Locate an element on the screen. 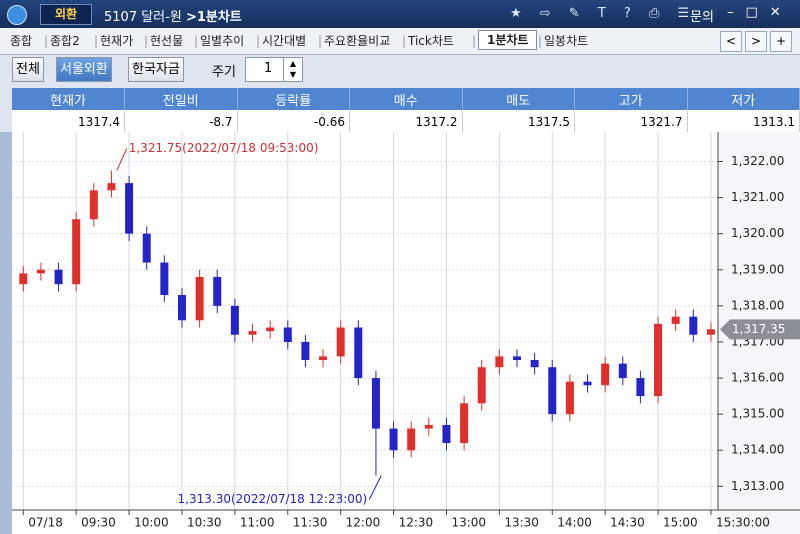 The height and width of the screenshot is (534, 800). arrow: > is located at coordinates (191, 17).